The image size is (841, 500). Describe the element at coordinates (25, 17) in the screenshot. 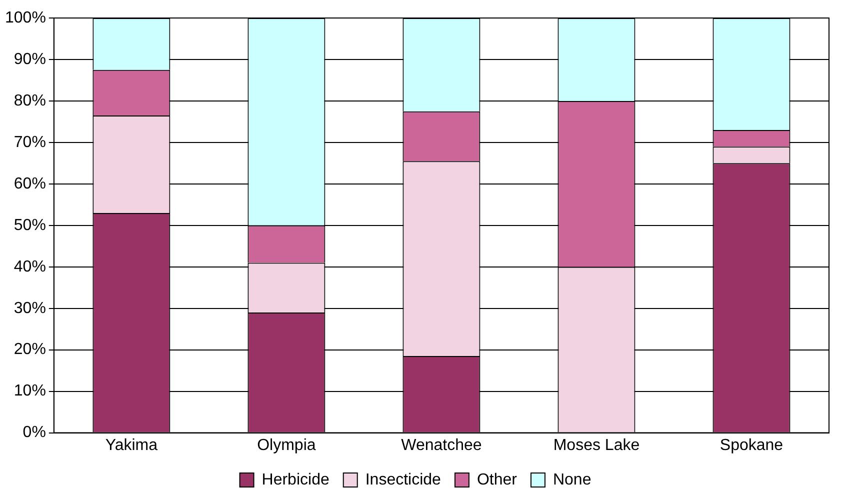

I see `y-tick-label: 100%` at that location.